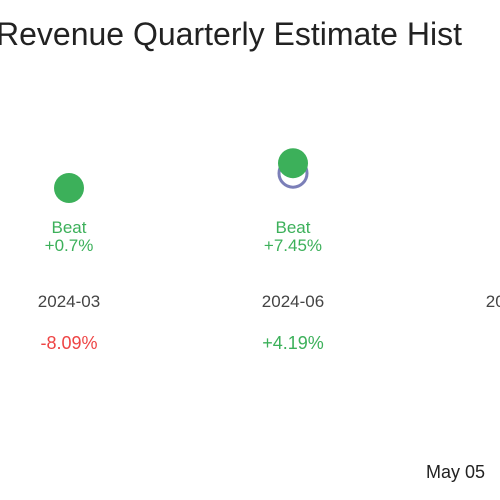 Image resolution: width=500 pixels, height=500 pixels. What do you see at coordinates (293, 343) in the screenshot?
I see `growth-label: +4.19%` at bounding box center [293, 343].